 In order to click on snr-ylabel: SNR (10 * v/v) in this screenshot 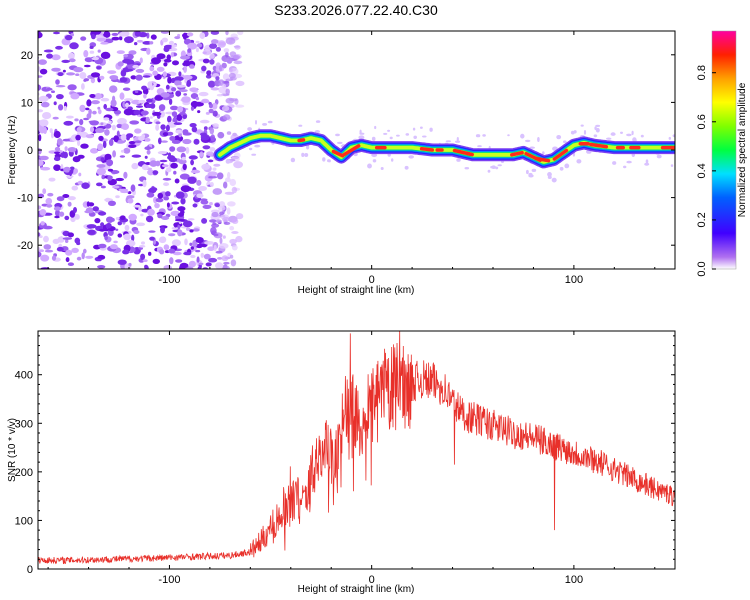, I will do `click(12, 450)`.